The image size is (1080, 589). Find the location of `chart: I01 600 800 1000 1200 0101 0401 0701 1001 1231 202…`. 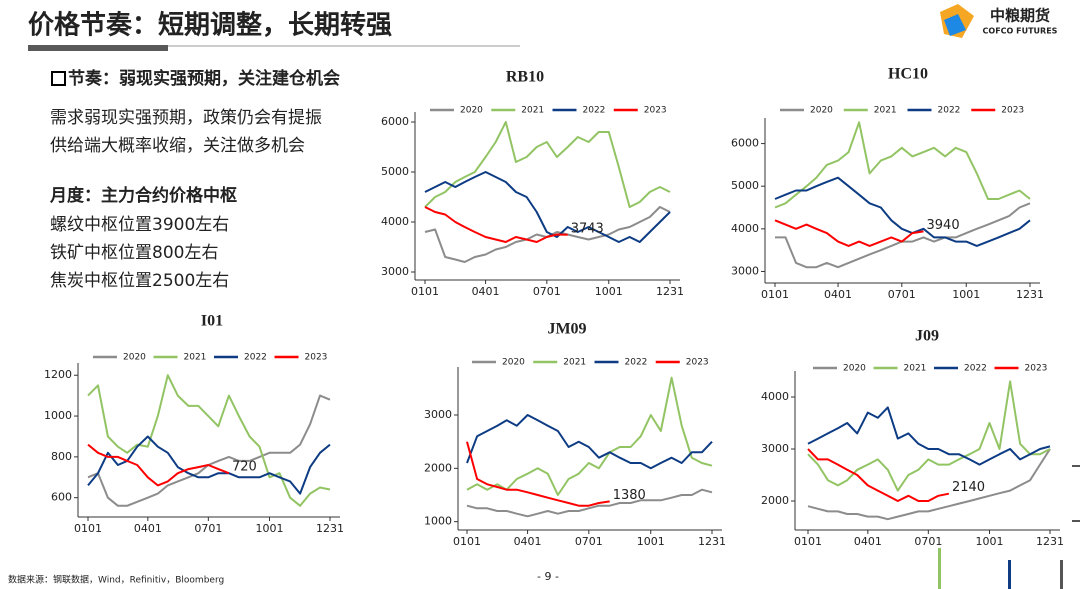

chart: I01 600 800 1000 1200 0101 0401 0701 1001 1231 202… is located at coordinates (194, 424).